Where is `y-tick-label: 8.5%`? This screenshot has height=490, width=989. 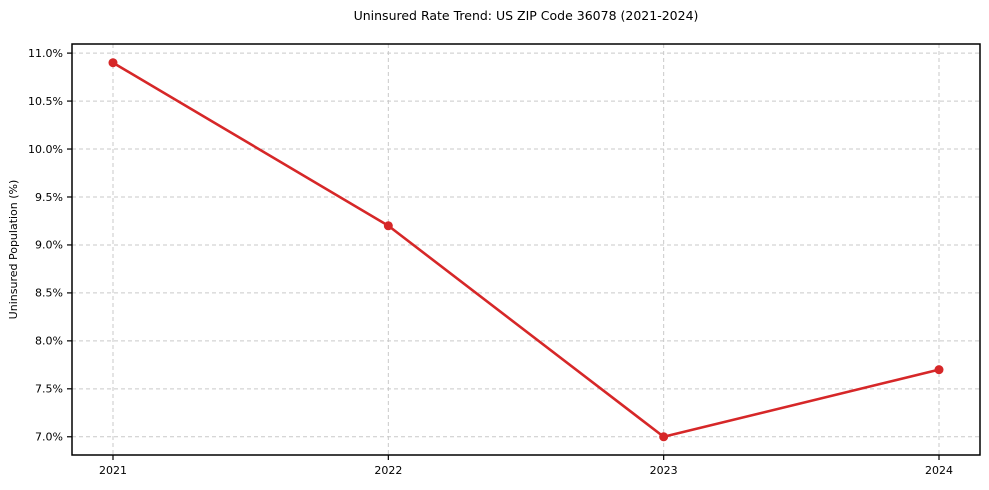
y-tick-label: 8.5% is located at coordinates (49, 293).